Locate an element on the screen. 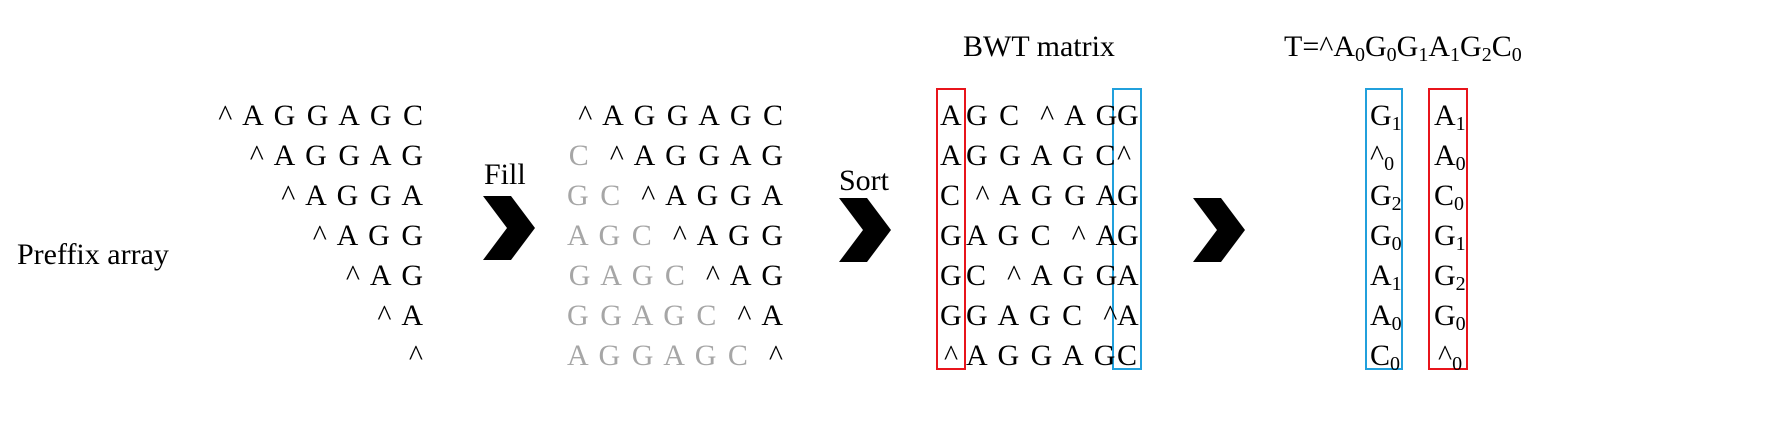 Image resolution: width=1765 pixels, height=433 pixels. bwt-last-column-highlight is located at coordinates (1127, 229).